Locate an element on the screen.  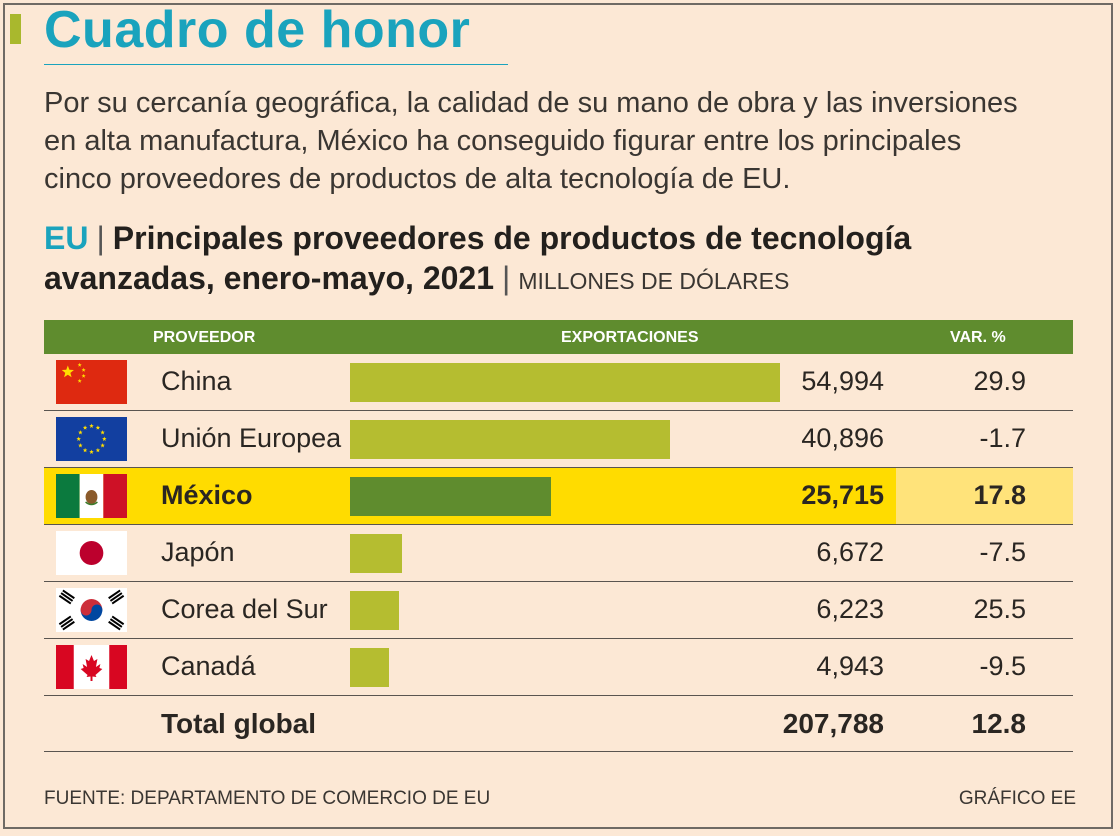
exports-value-label: 6,223 is located at coordinates (850, 609).